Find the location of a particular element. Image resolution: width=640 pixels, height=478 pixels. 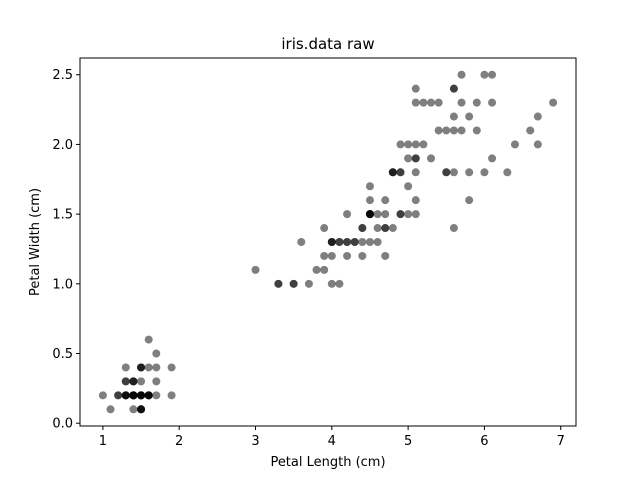

y-tick-label: 2.5 is located at coordinates (62, 75).